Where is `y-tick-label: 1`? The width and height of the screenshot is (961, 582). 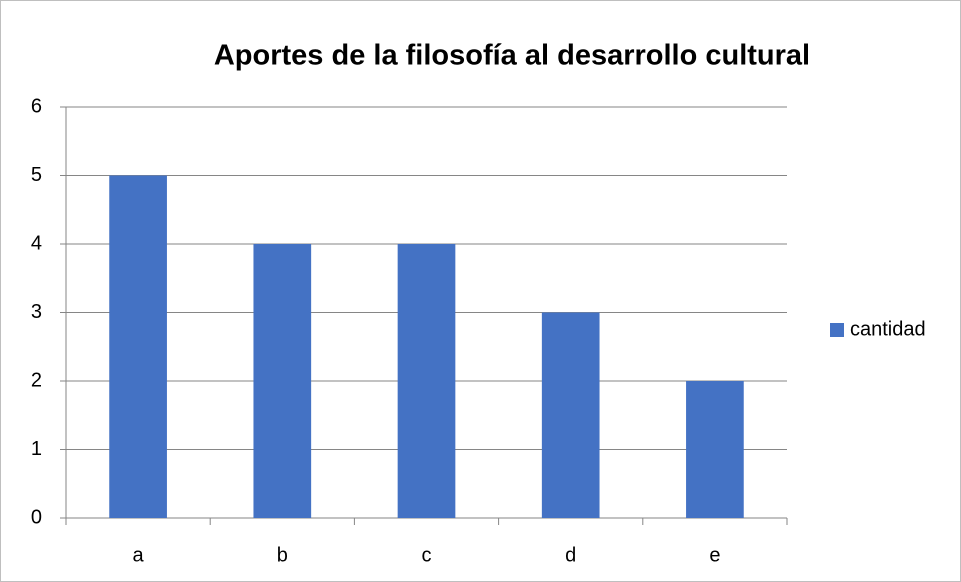
y-tick-label: 1 is located at coordinates (36, 449).